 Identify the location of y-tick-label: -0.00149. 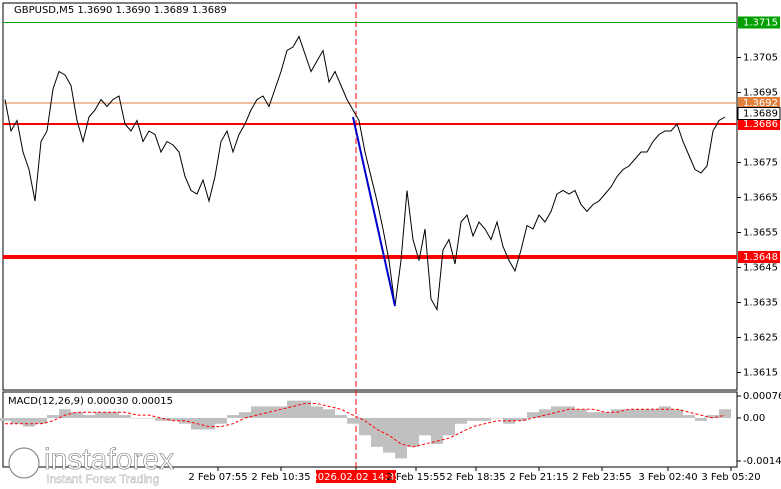
(762, 461).